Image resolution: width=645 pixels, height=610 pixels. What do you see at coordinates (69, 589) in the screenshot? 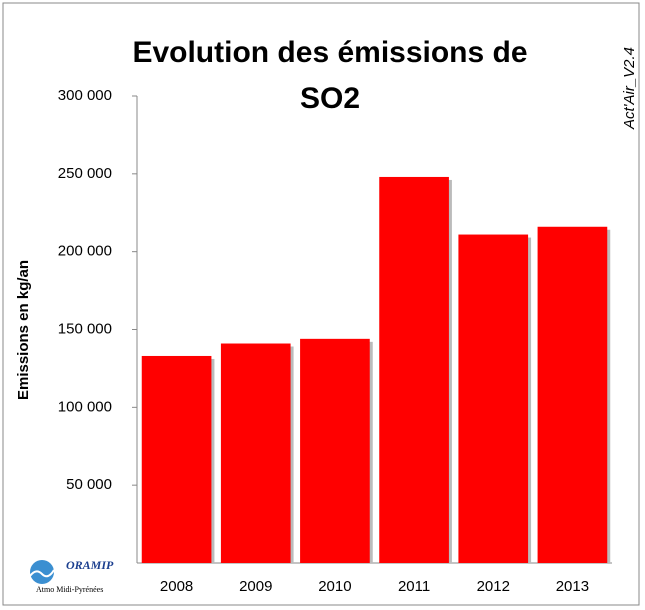
I see `logo-subtitle: Atmo Midi-Pyrénées` at bounding box center [69, 589].